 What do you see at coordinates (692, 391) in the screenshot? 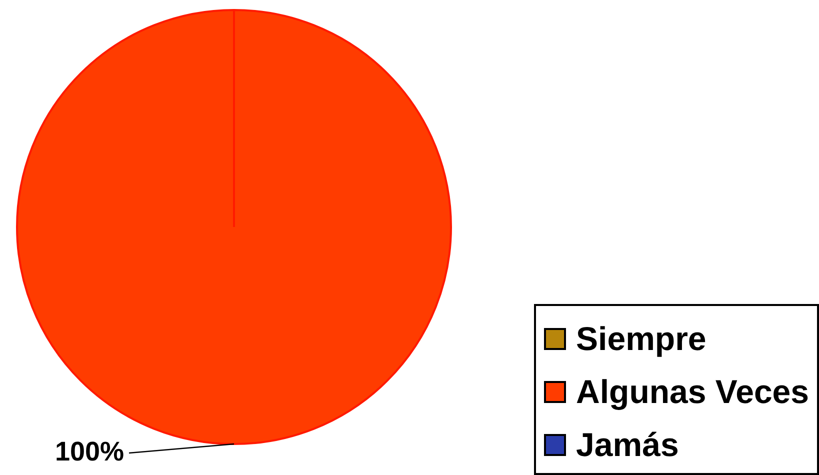
I see `legend-label: Algunas Veces` at bounding box center [692, 391].